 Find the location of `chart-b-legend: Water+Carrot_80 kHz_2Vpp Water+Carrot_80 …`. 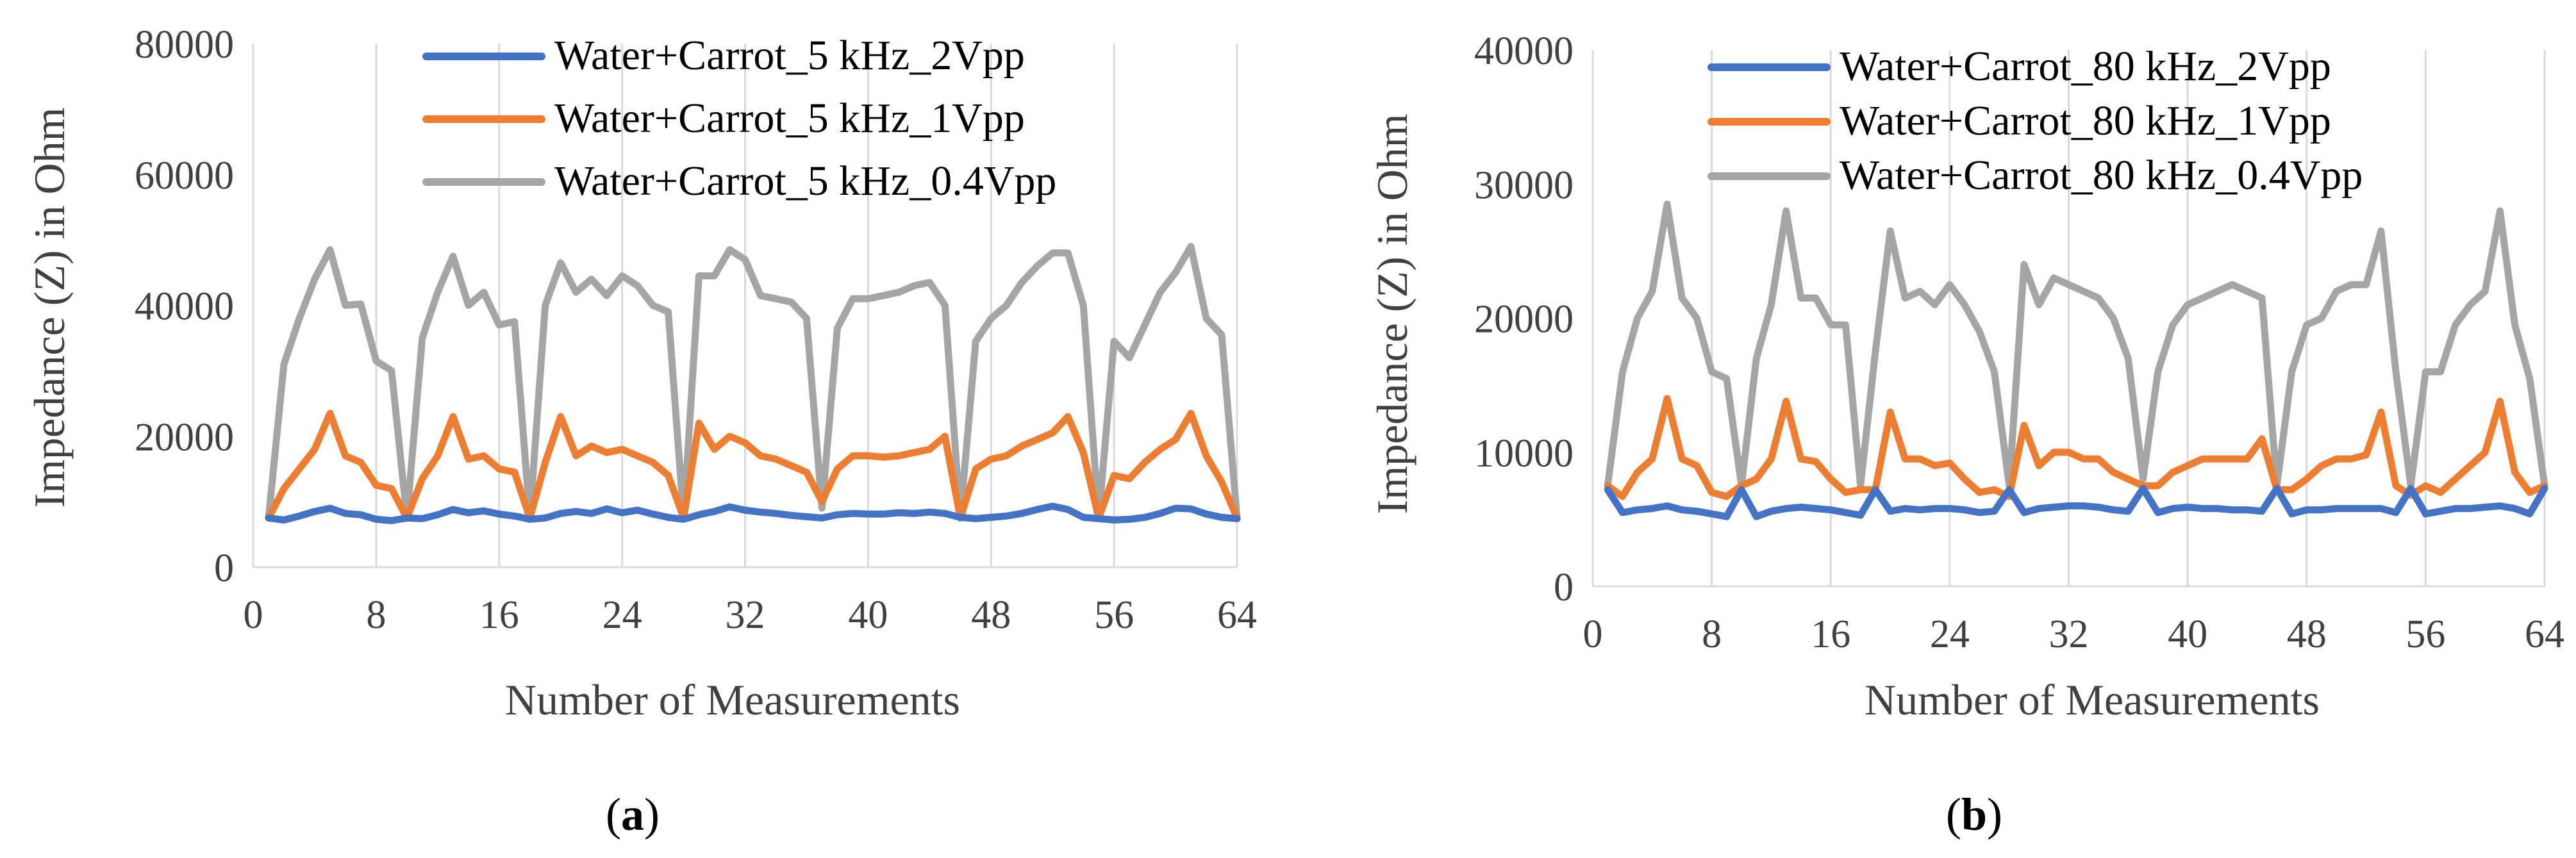

chart-b-legend: Water+Carrot_80 kHz_2Vpp Water+Carrot_80 … is located at coordinates (2035, 121).